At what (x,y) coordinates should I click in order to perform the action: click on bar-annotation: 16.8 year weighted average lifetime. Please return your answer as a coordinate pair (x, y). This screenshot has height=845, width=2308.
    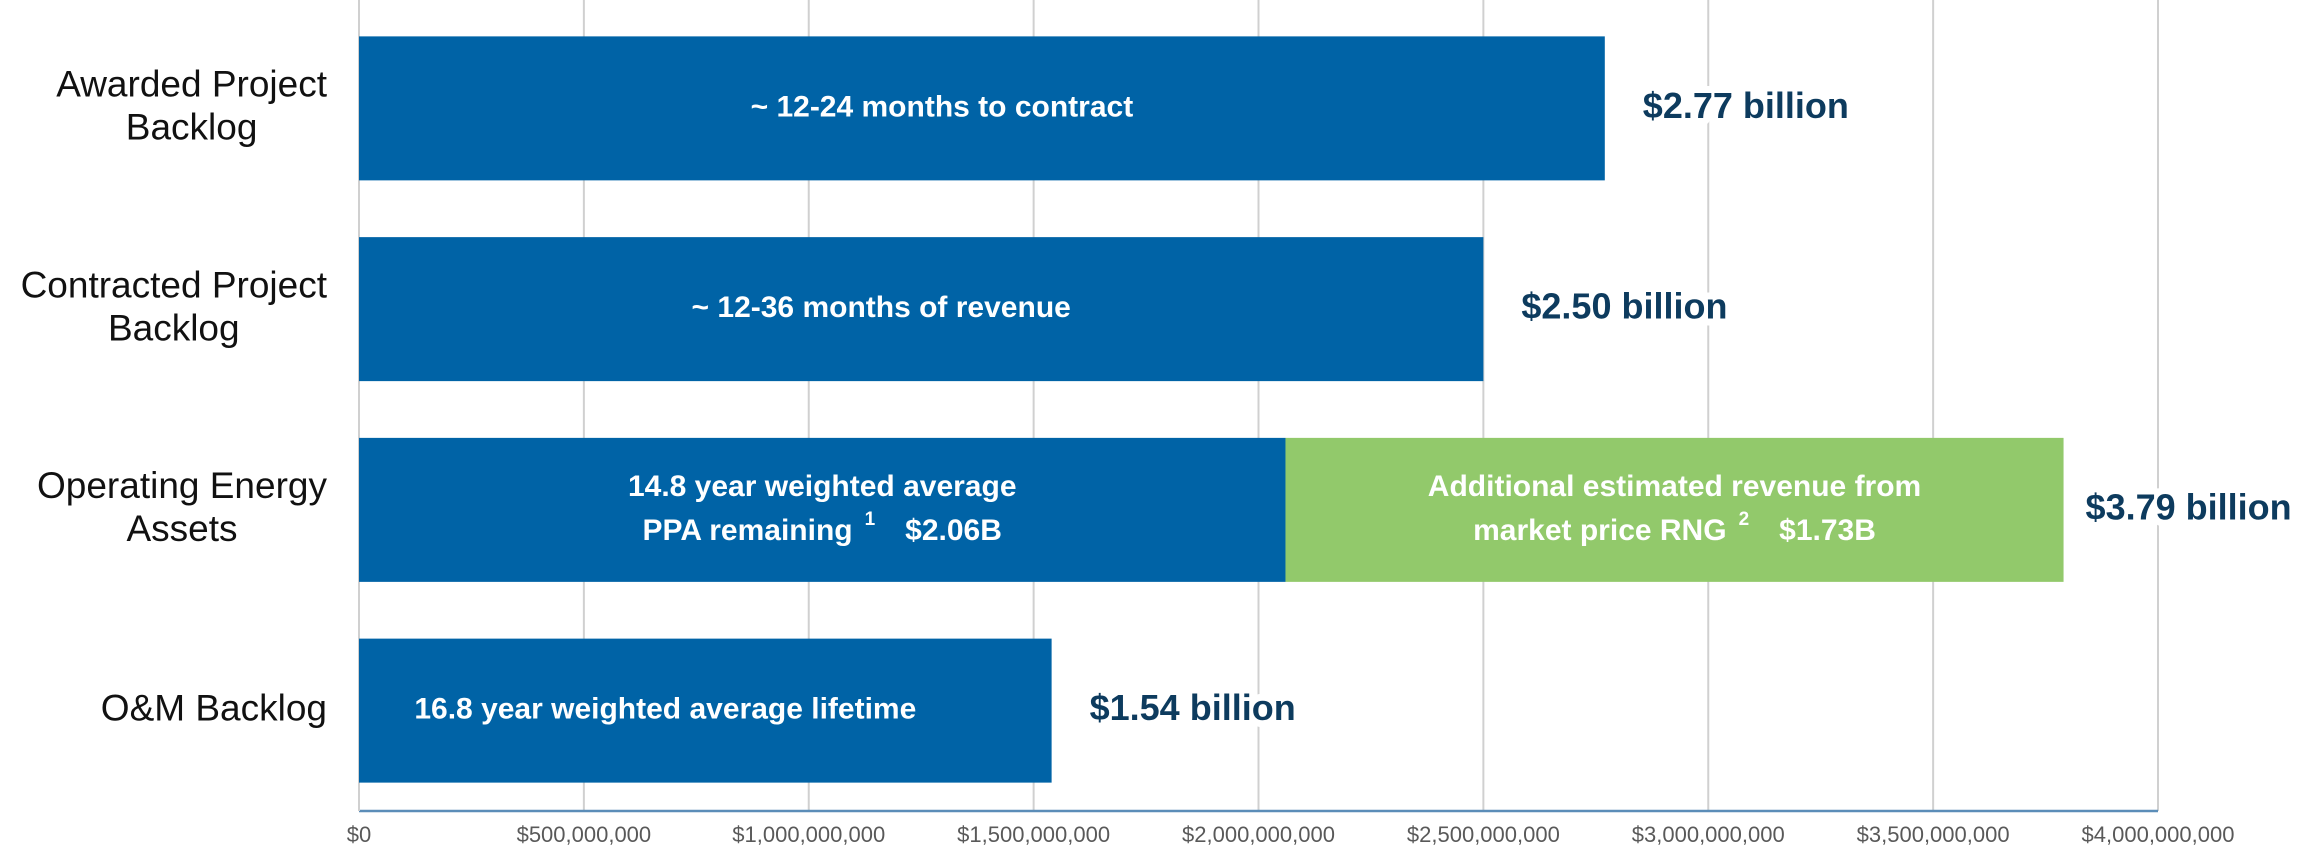
    Looking at the image, I should click on (665, 709).